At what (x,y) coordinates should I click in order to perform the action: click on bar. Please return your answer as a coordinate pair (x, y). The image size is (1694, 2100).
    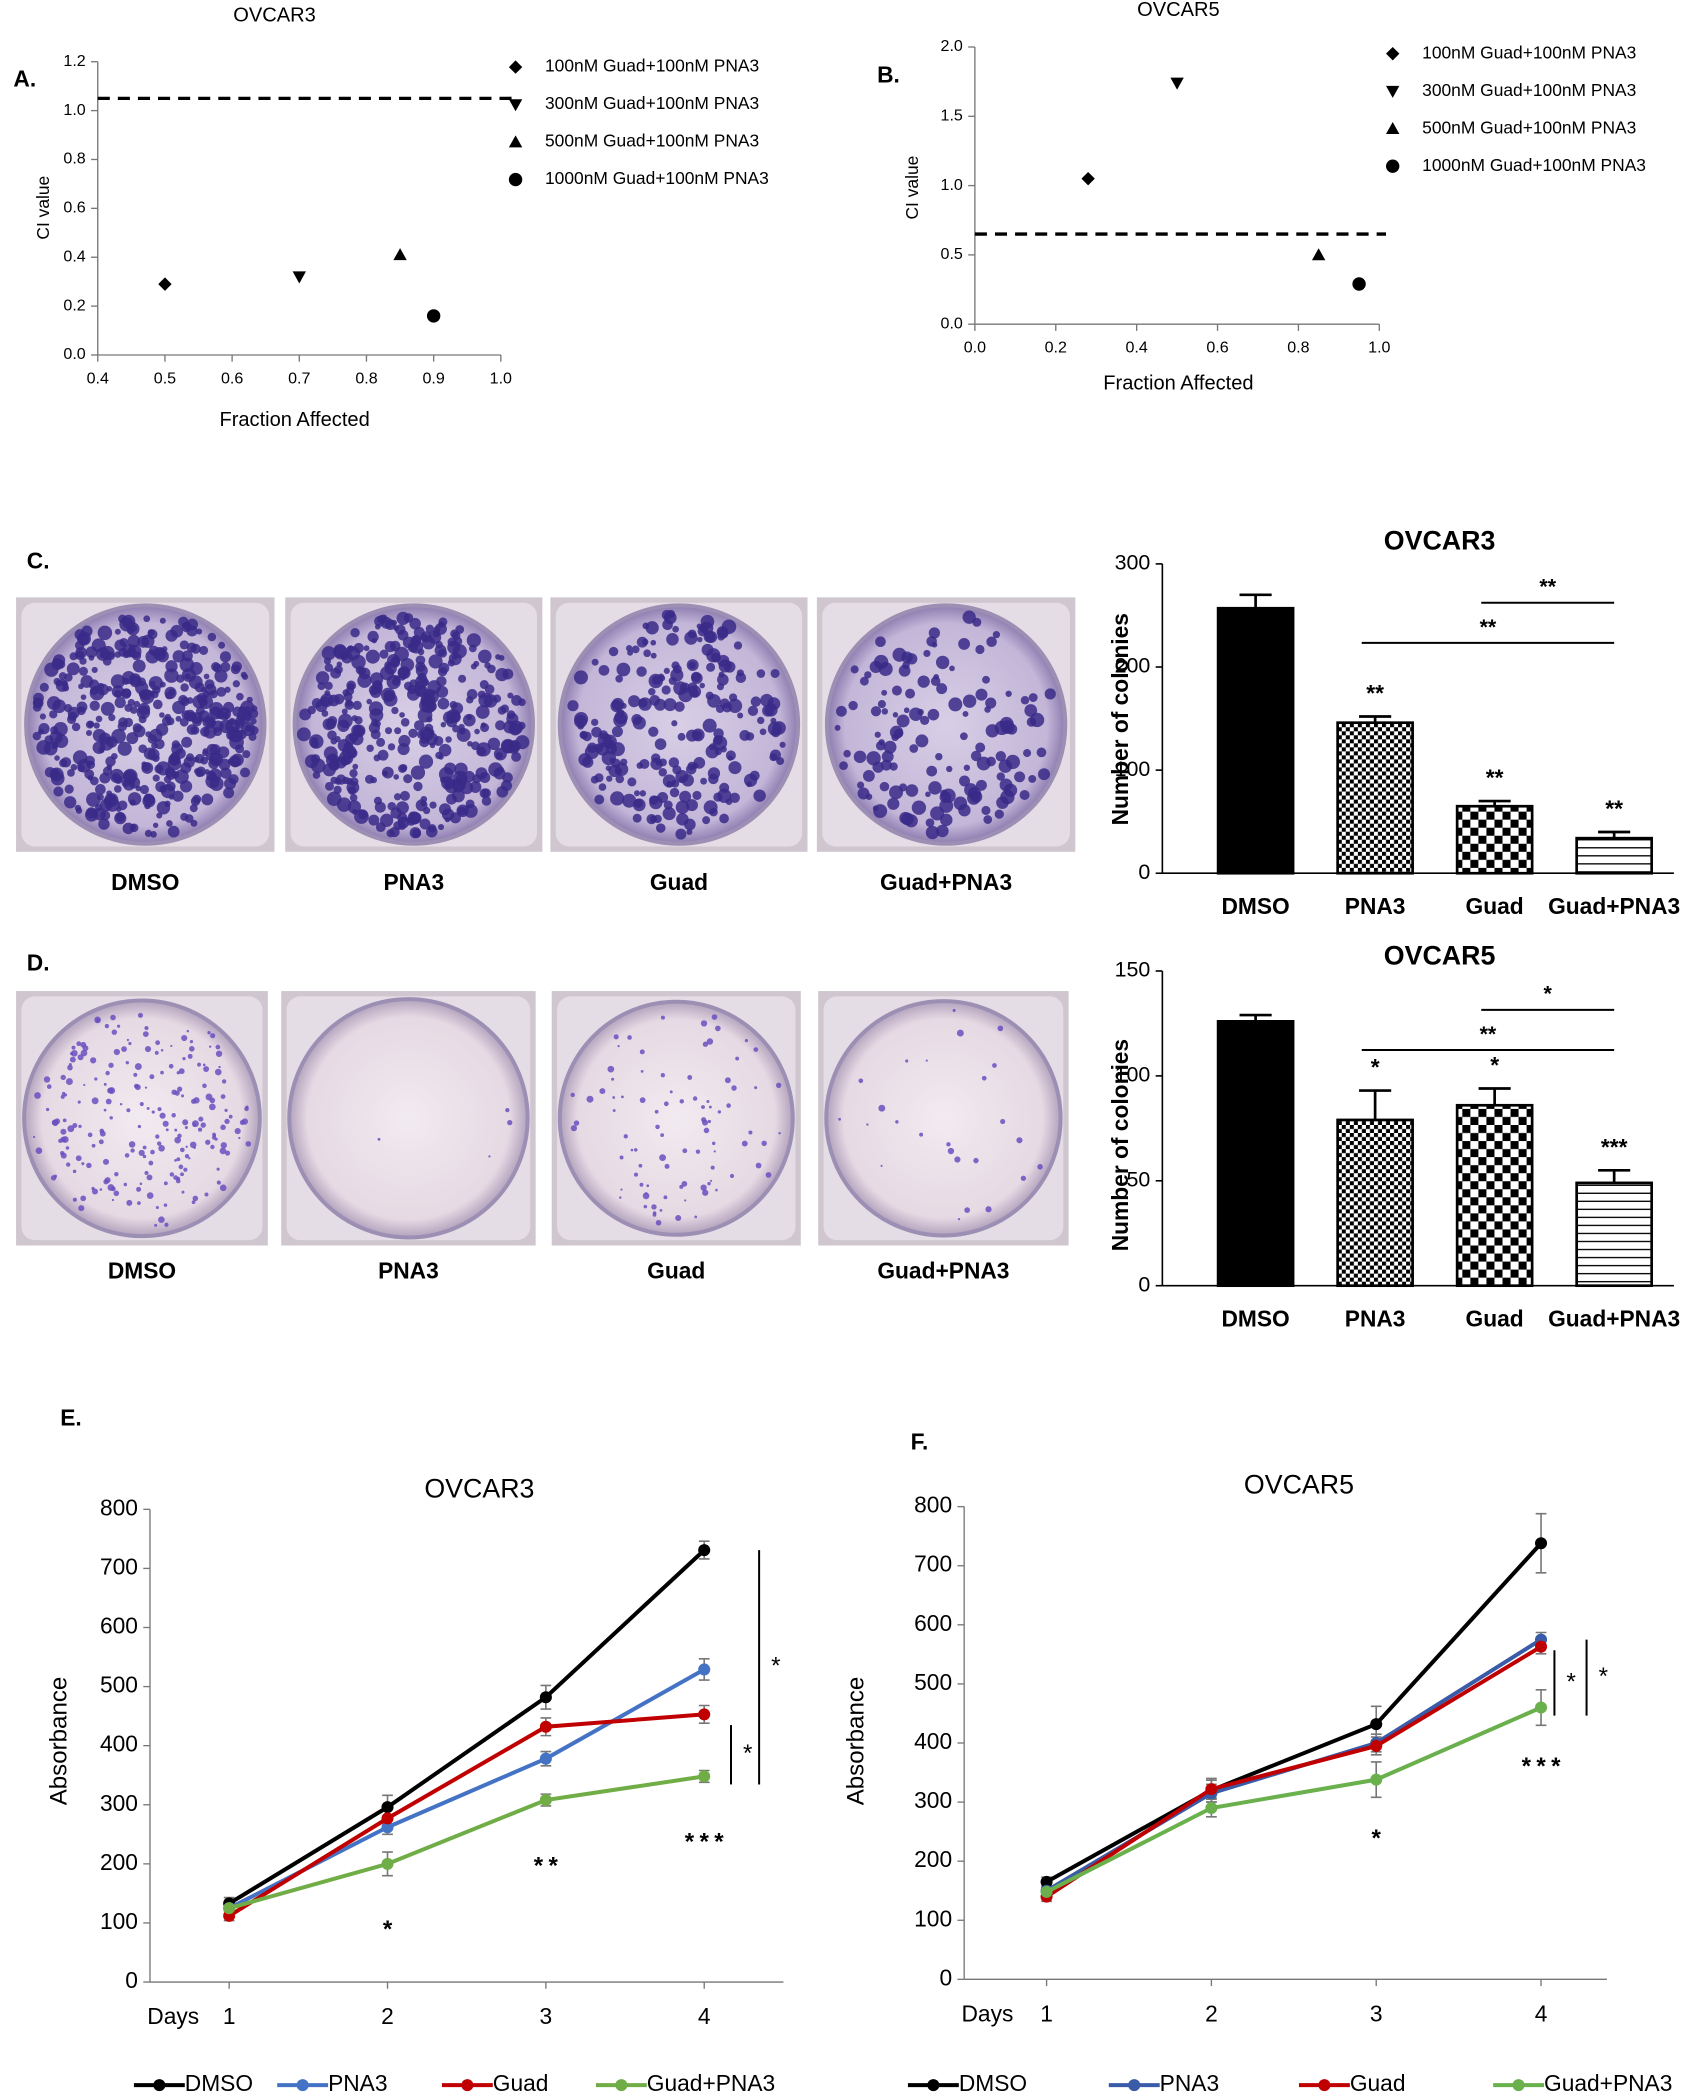
    Looking at the image, I should click on (1614, 1234).